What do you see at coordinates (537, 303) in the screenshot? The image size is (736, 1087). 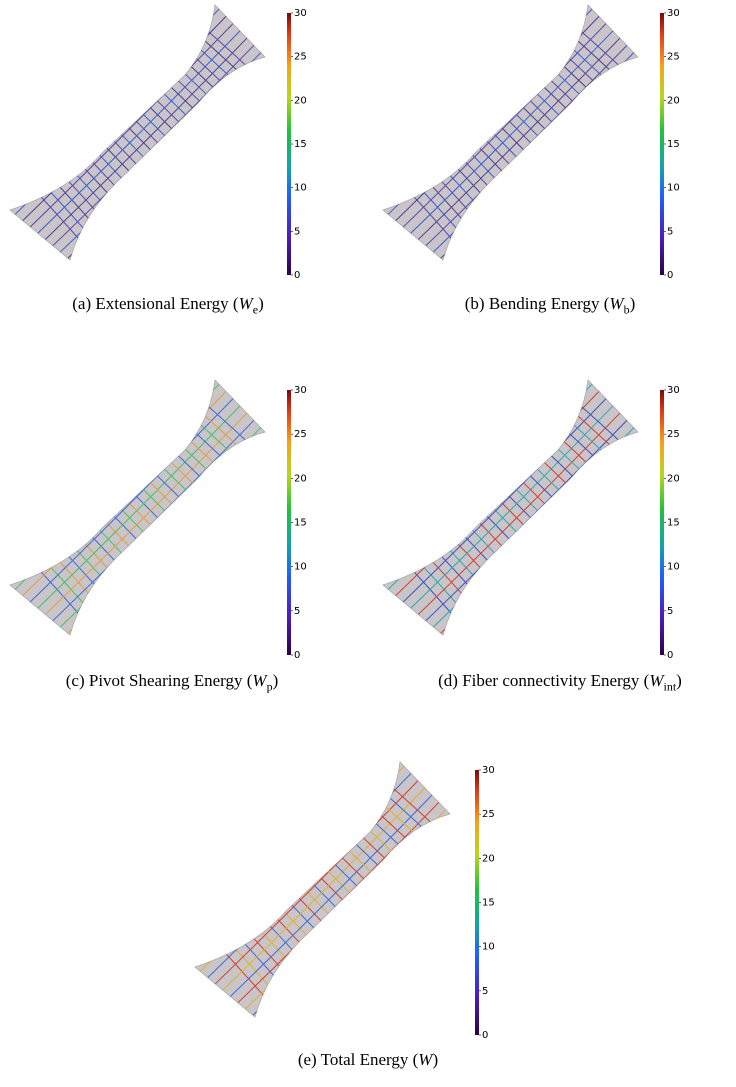 I see `caption-text: (b) Bending Energy (` at bounding box center [537, 303].